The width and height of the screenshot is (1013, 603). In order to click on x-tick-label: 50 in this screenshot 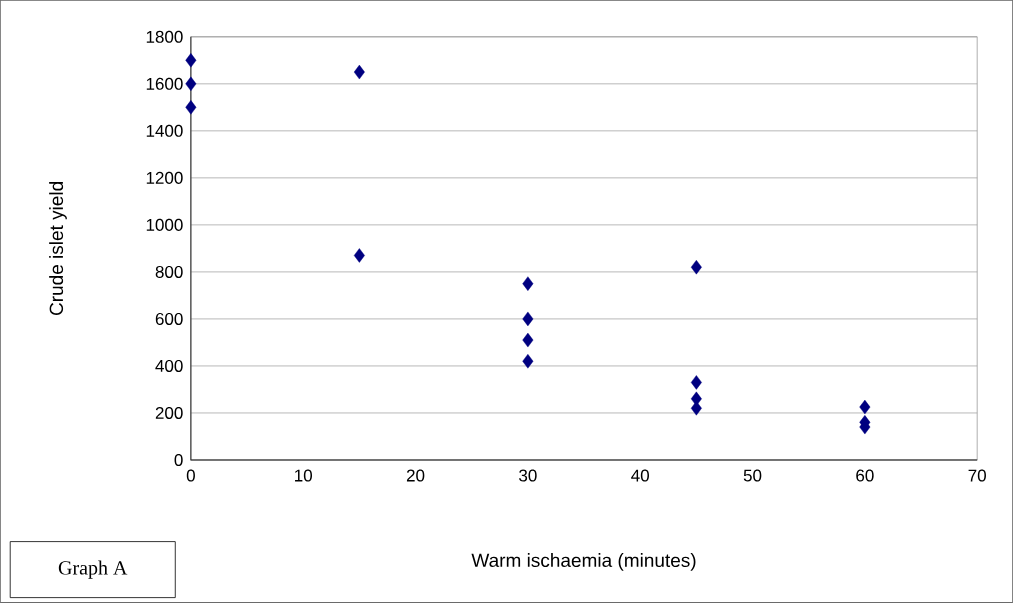, I will do `click(752, 475)`.